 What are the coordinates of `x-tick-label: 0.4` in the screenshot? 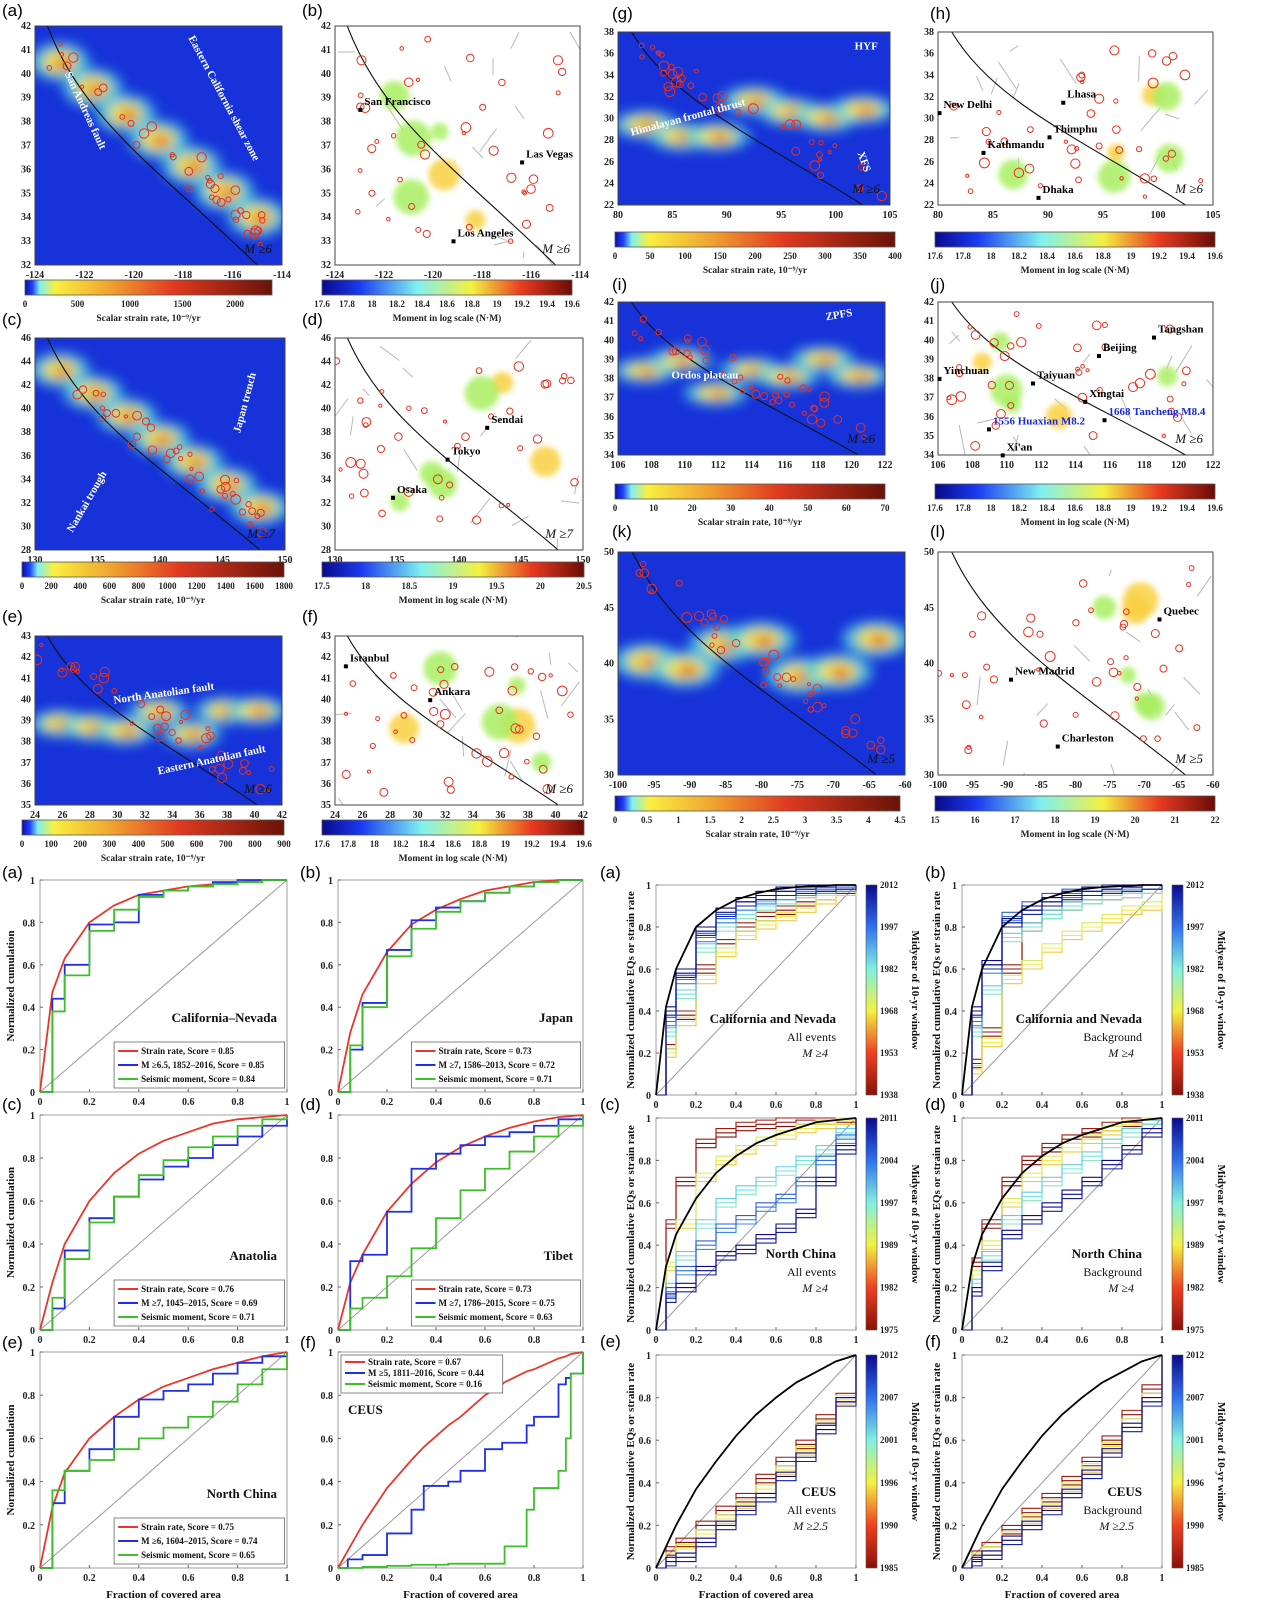 It's located at (436, 1340).